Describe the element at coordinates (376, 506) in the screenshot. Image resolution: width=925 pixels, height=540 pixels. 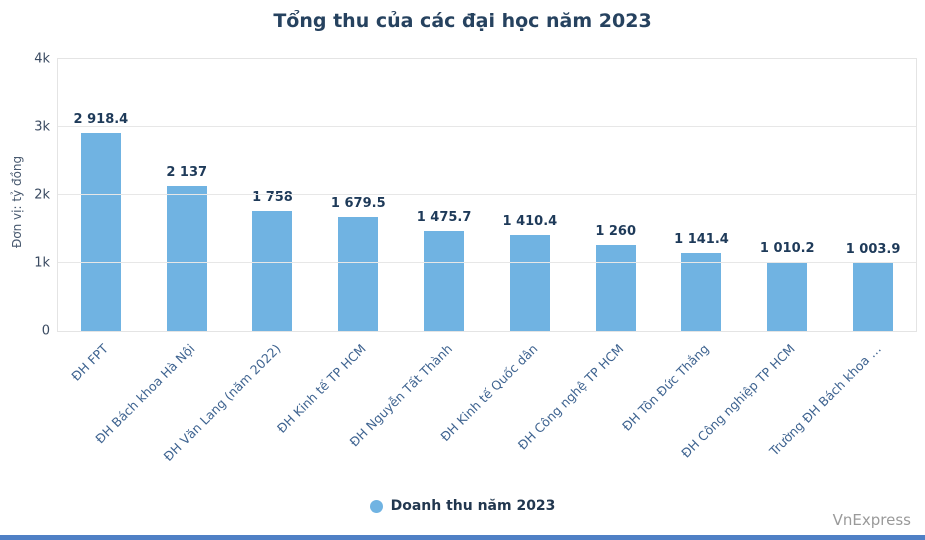
I see `legend-marker-icon` at that location.